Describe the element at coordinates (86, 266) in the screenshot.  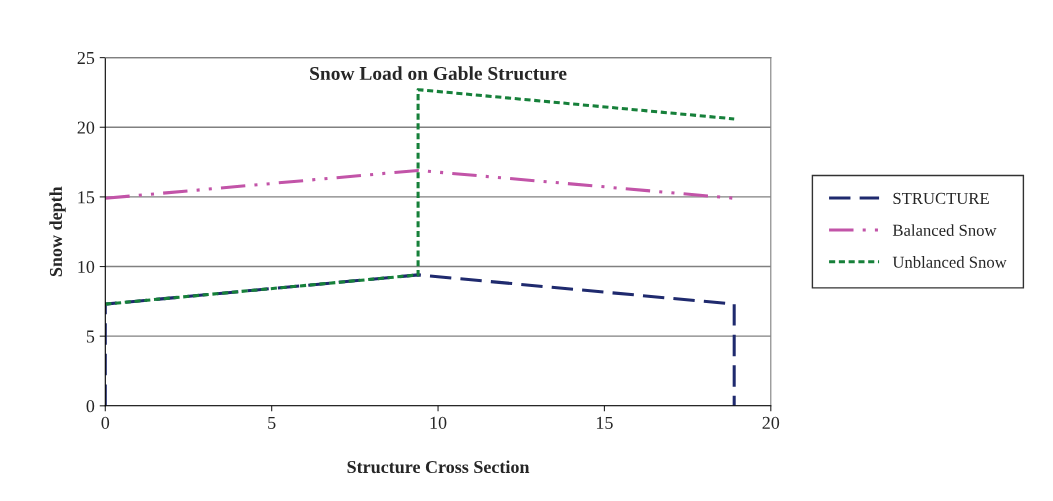
I see `y-tick-label: 10` at that location.